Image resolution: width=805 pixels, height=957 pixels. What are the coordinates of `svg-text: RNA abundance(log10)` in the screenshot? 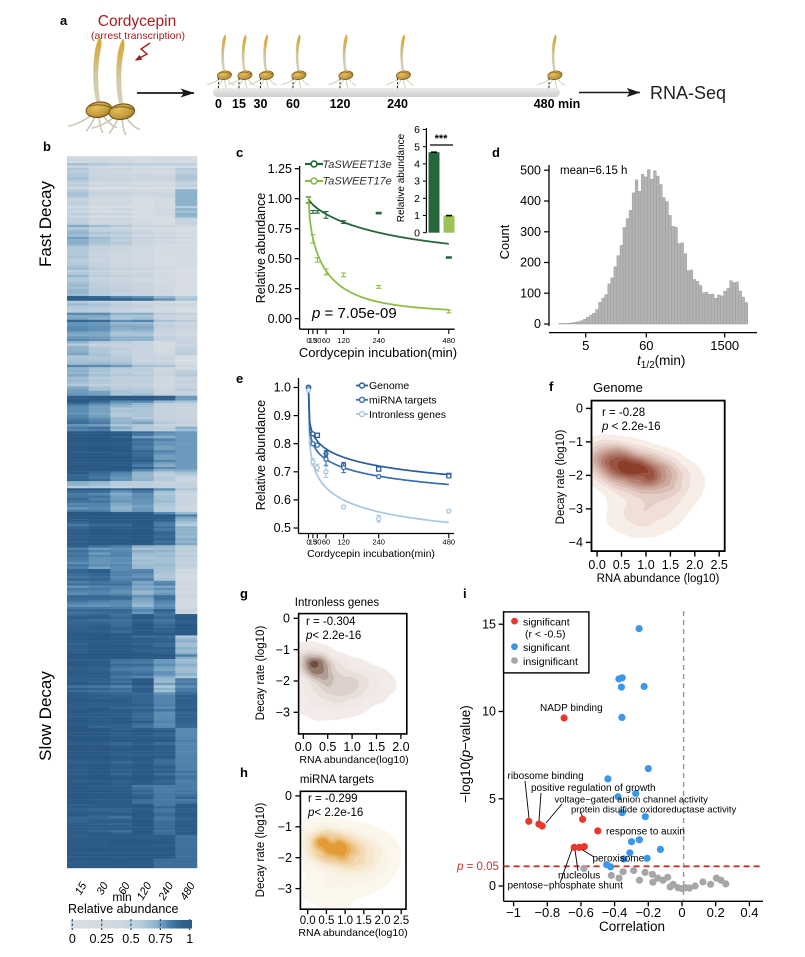 It's located at (353, 760).